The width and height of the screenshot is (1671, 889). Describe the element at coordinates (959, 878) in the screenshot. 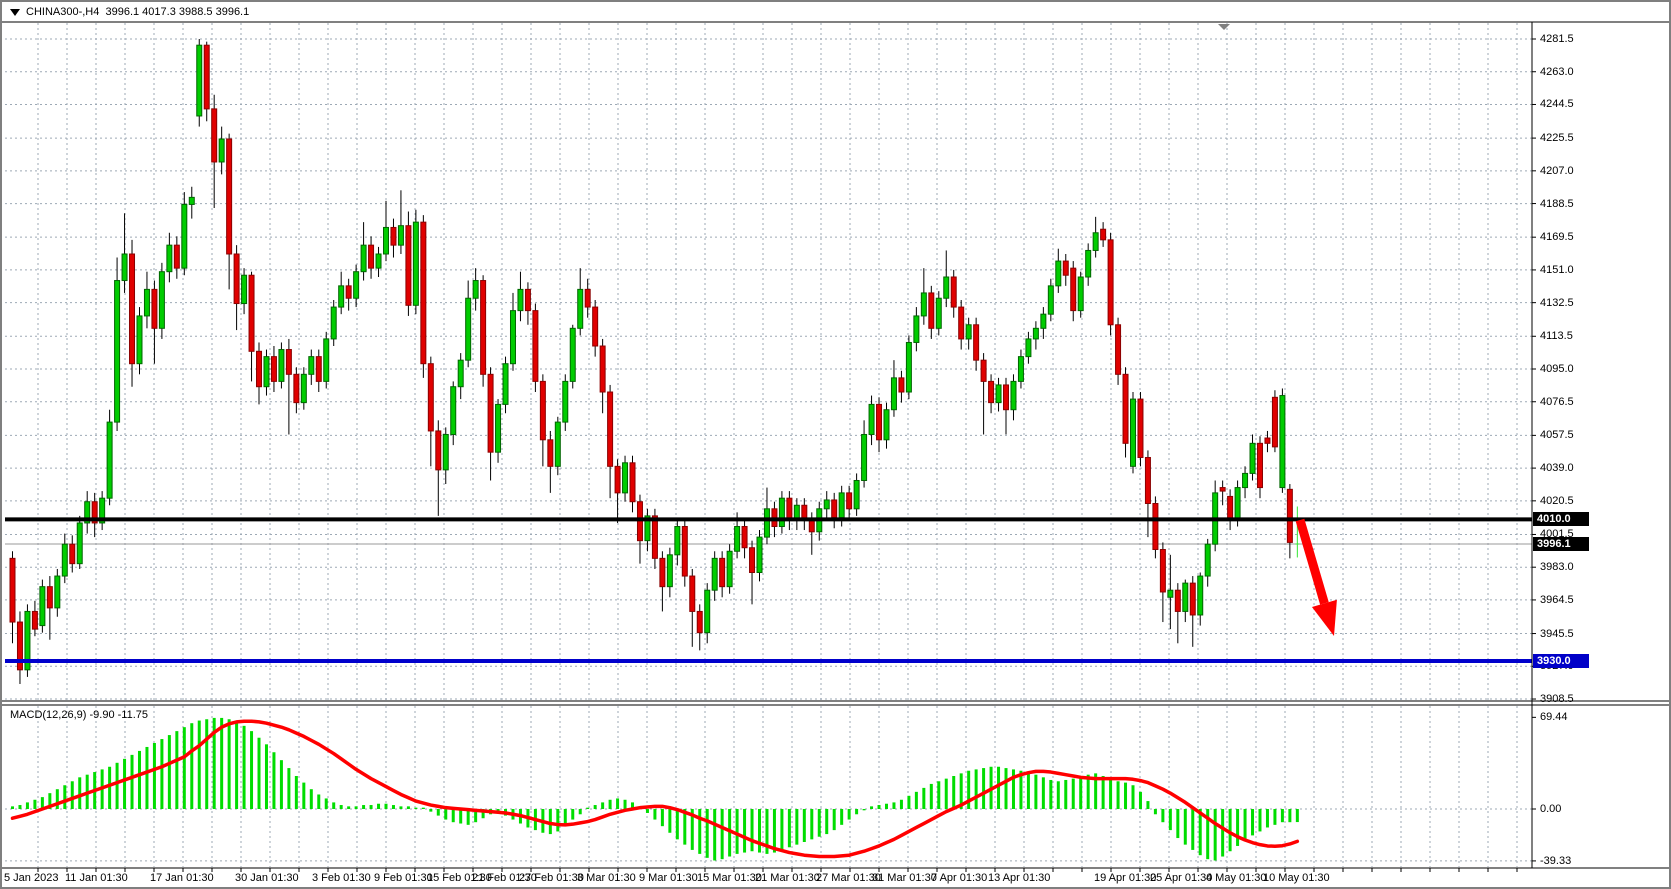

I see `time-tick-label: 7 Apr 01:30` at that location.